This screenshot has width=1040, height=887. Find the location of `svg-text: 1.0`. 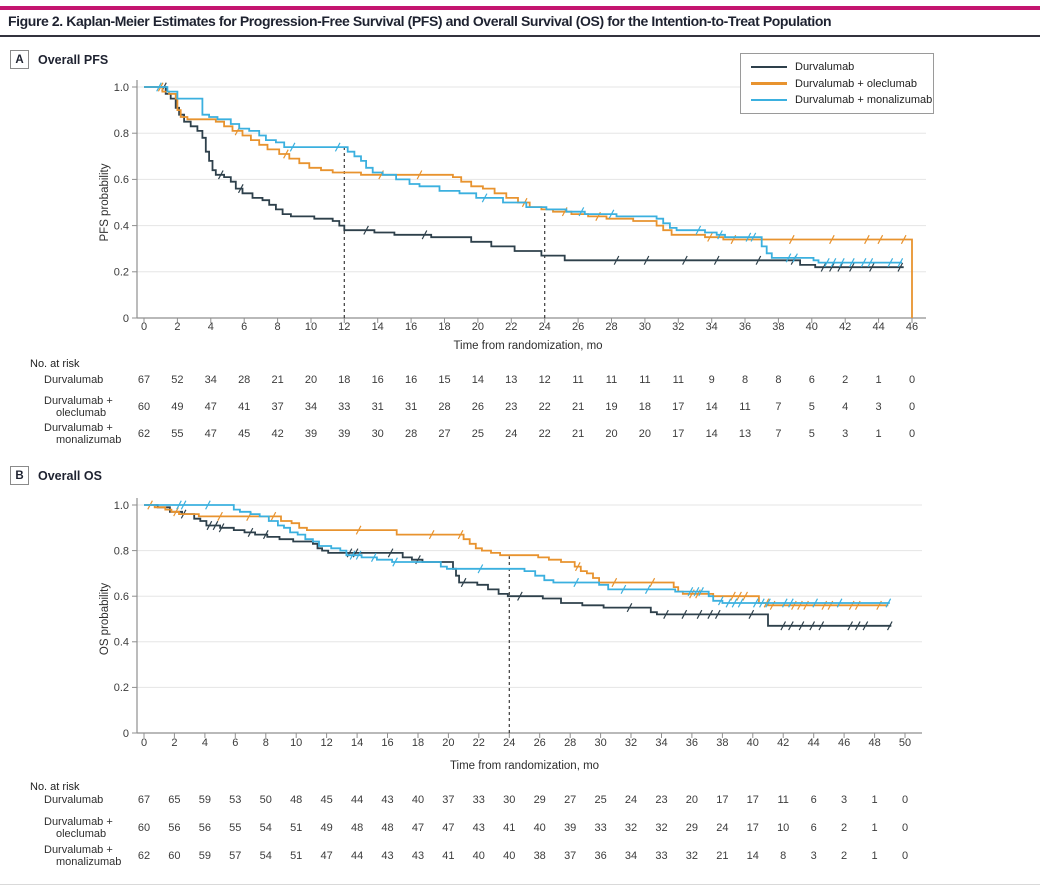

svg-text: 1.0 is located at coordinates (121, 506).